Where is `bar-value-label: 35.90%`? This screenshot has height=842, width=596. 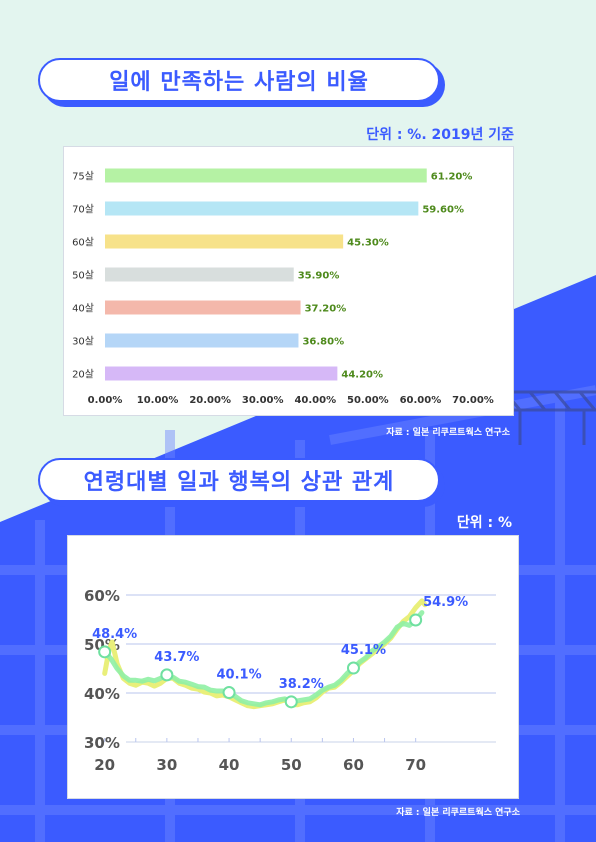 bar-value-label: 35.90% is located at coordinates (319, 276).